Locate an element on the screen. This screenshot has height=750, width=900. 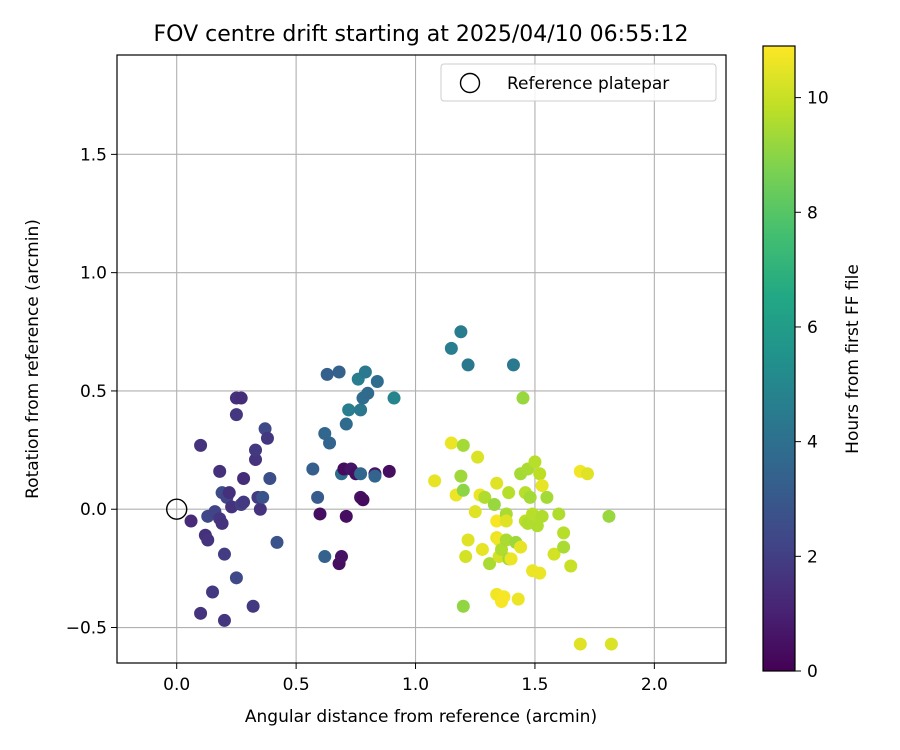
x-tick-label: 1.0 is located at coordinates (415, 685).